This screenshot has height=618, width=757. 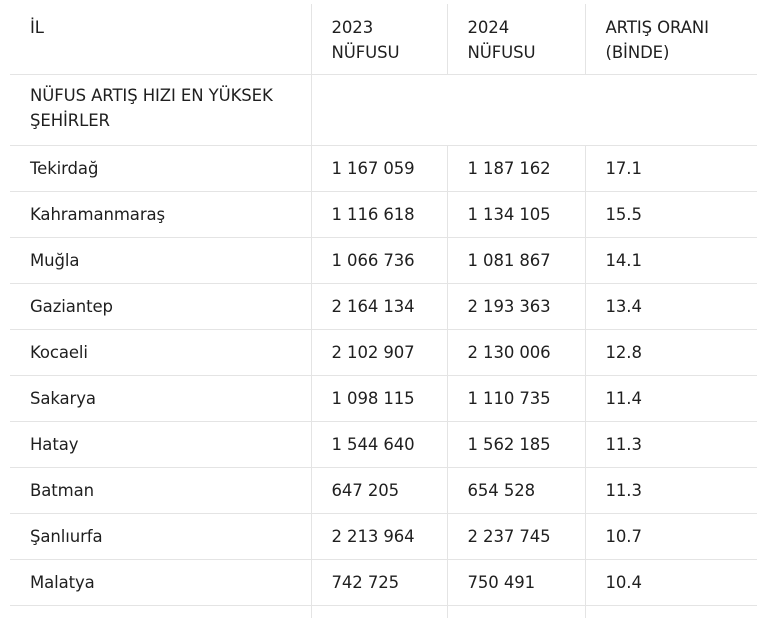 What do you see at coordinates (379, 582) in the screenshot?
I see `cell-pop-2023: 742 725` at bounding box center [379, 582].